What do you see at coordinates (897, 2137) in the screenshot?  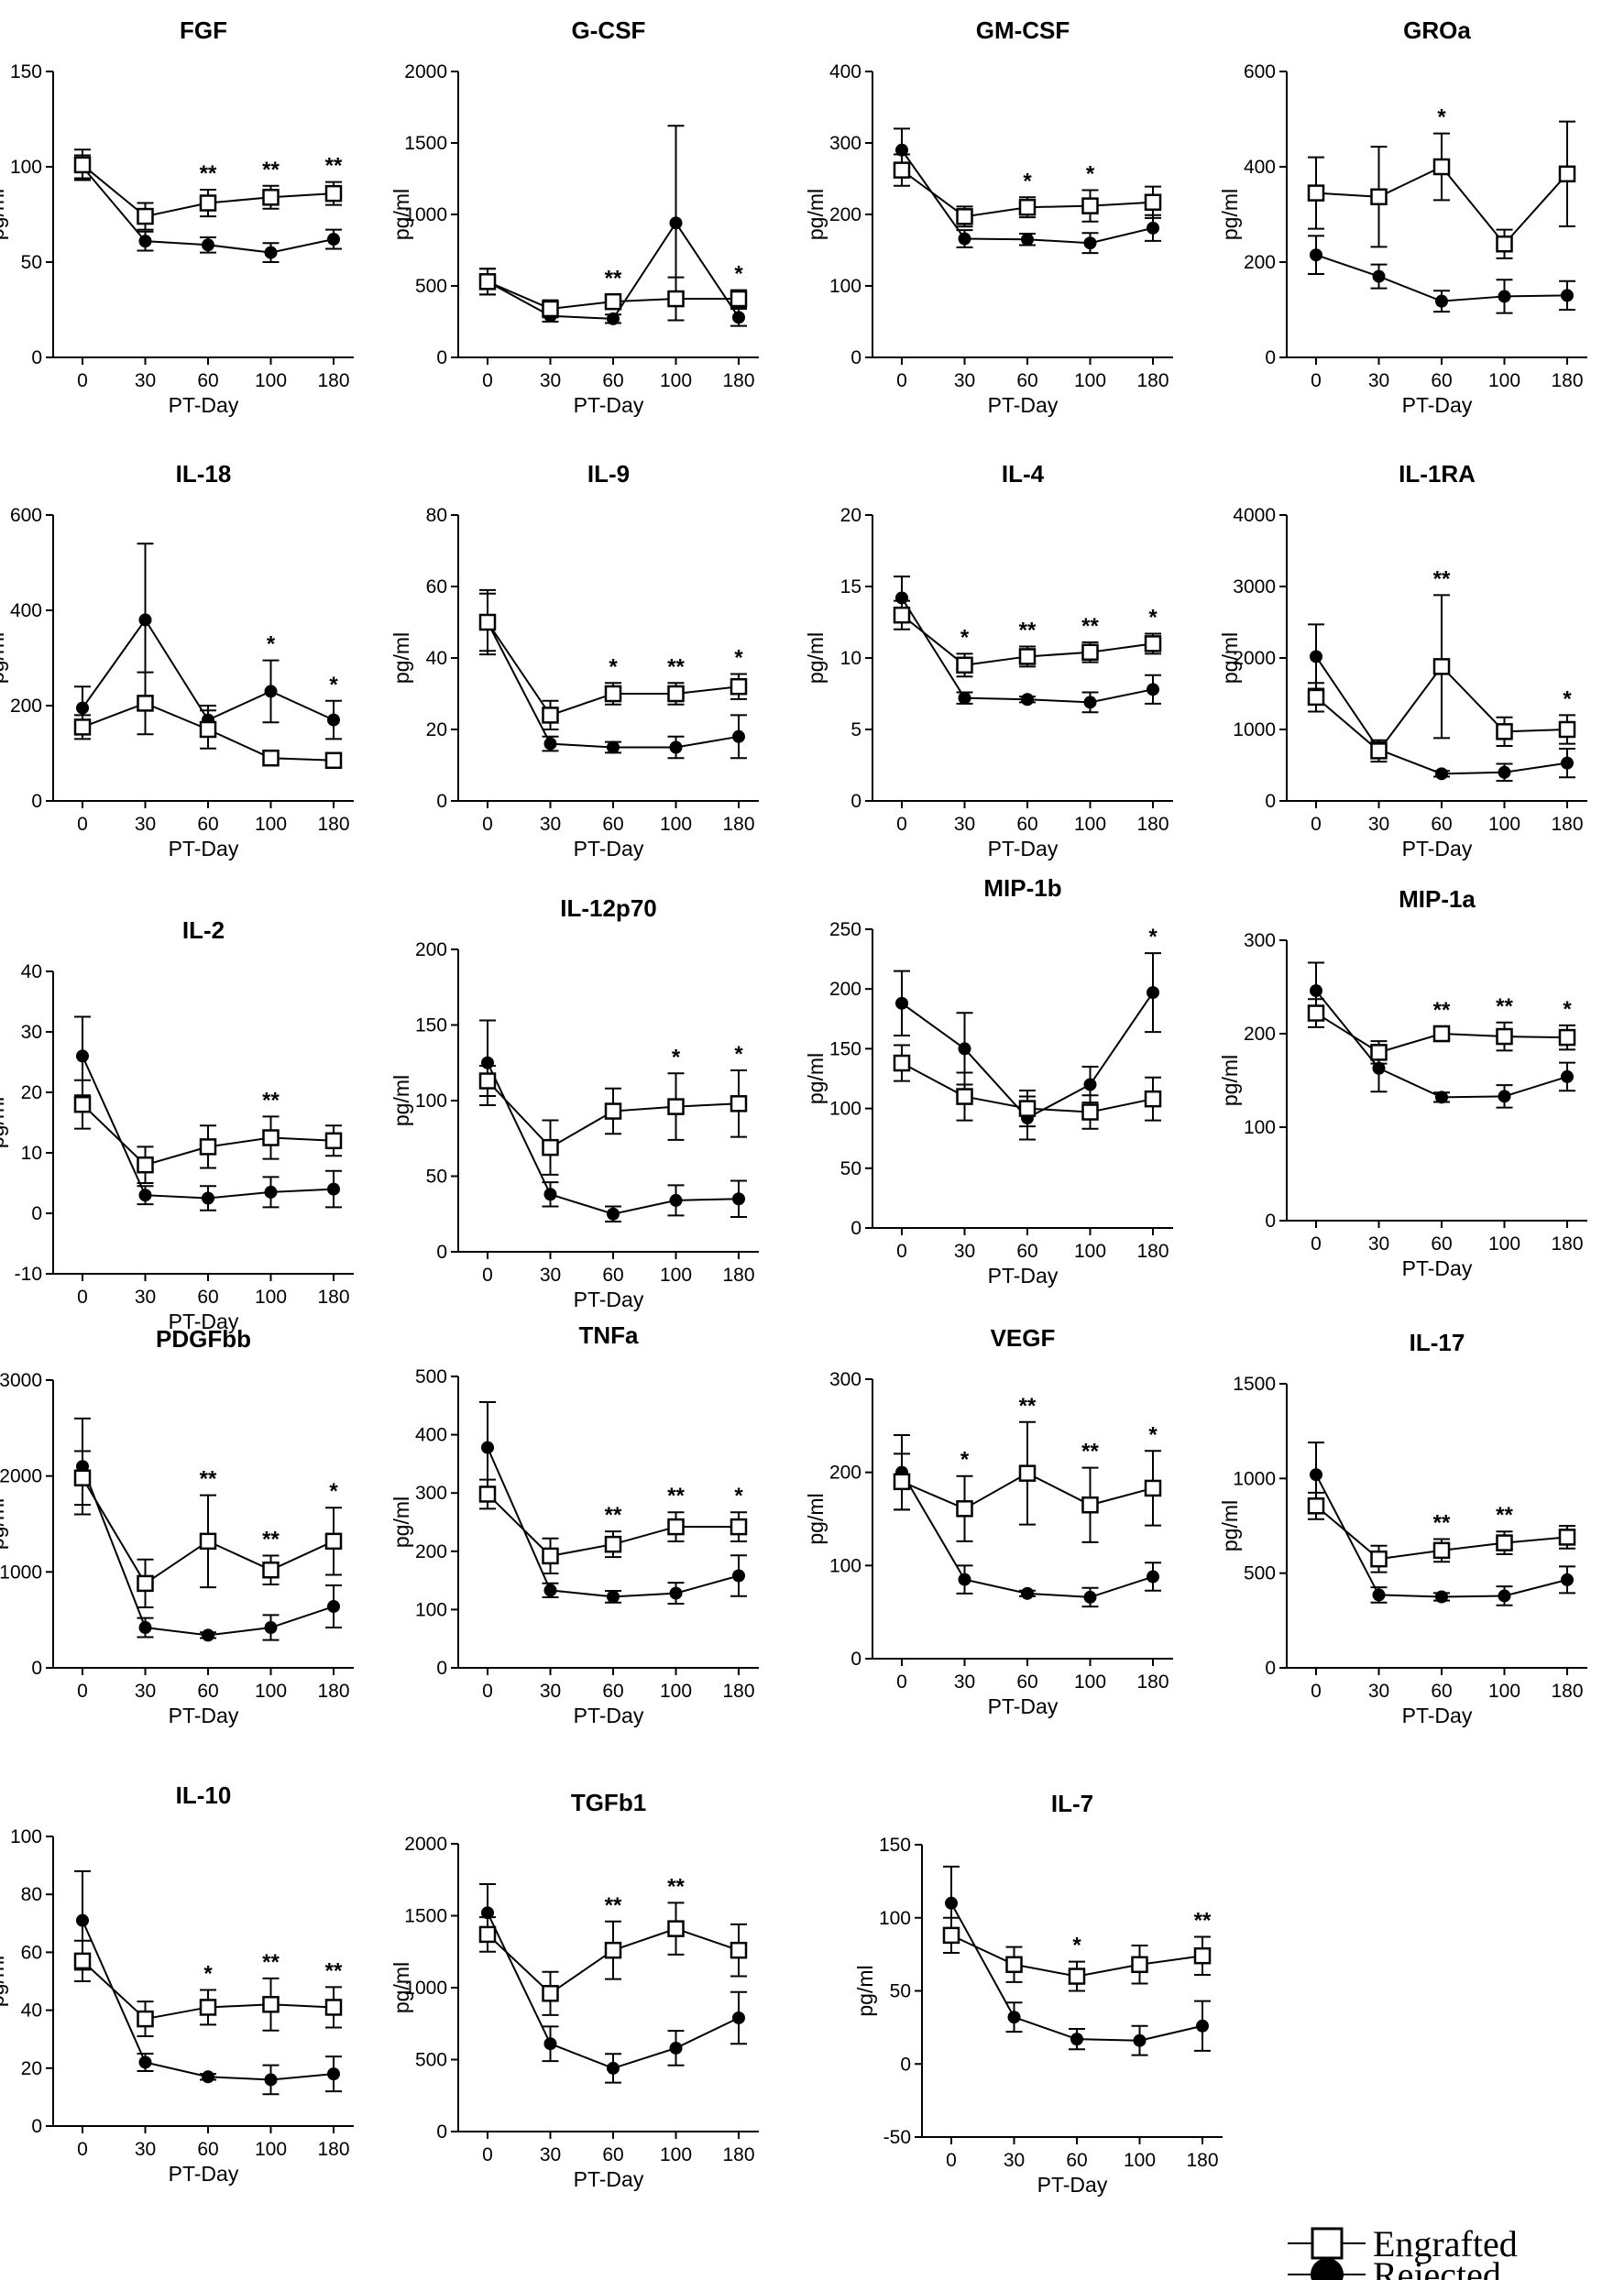 I see `y-tick-label: -50` at bounding box center [897, 2137].